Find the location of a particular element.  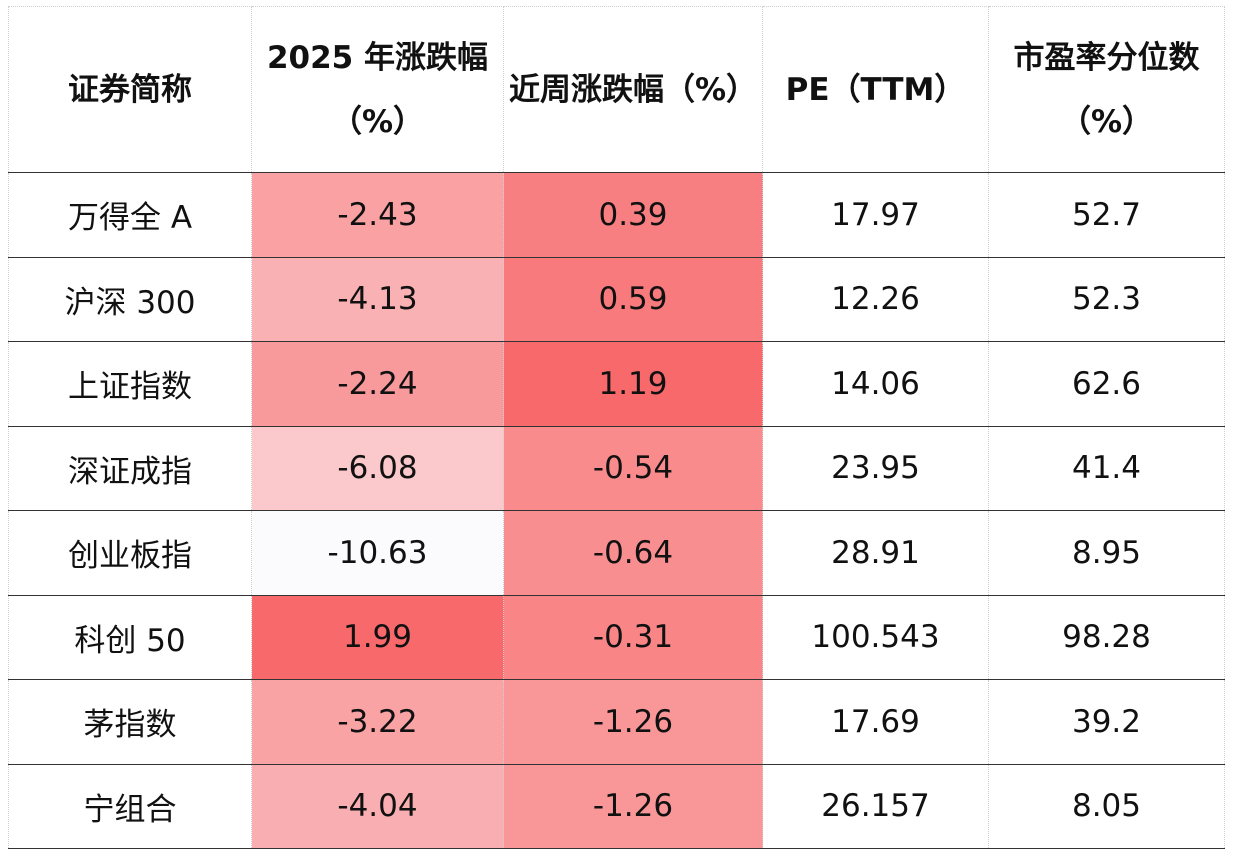

cell-ytd-change: -10.63 is located at coordinates (377, 553).